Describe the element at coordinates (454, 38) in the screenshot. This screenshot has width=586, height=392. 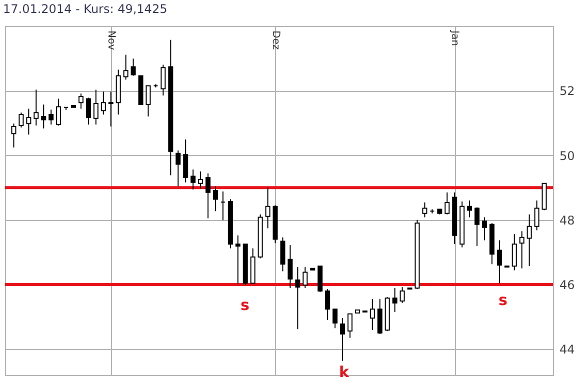
I see `x-tick-label: Jan` at that location.